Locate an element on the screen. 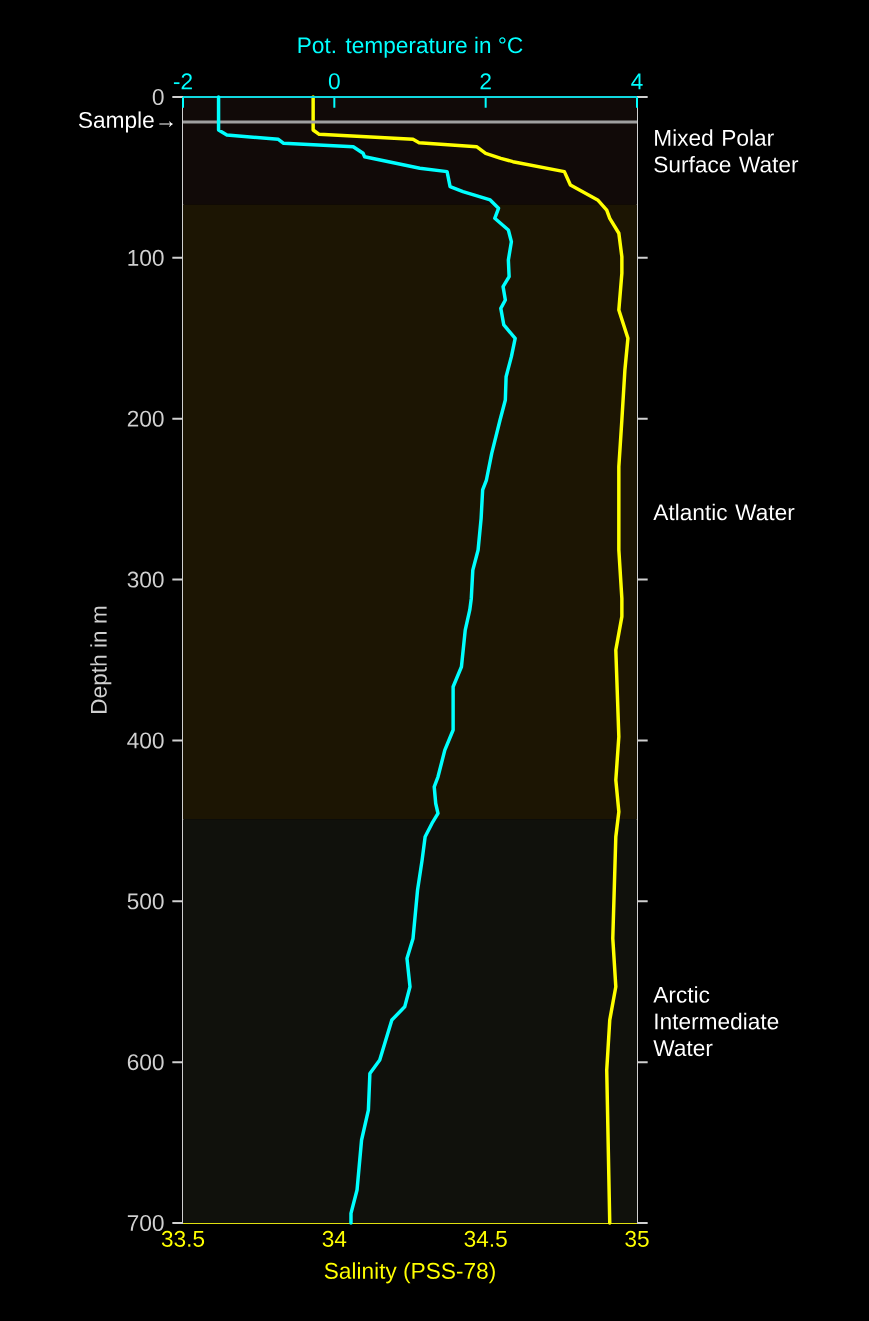  x-axis-title: Salinity (PSS-78) is located at coordinates (409, 1273).